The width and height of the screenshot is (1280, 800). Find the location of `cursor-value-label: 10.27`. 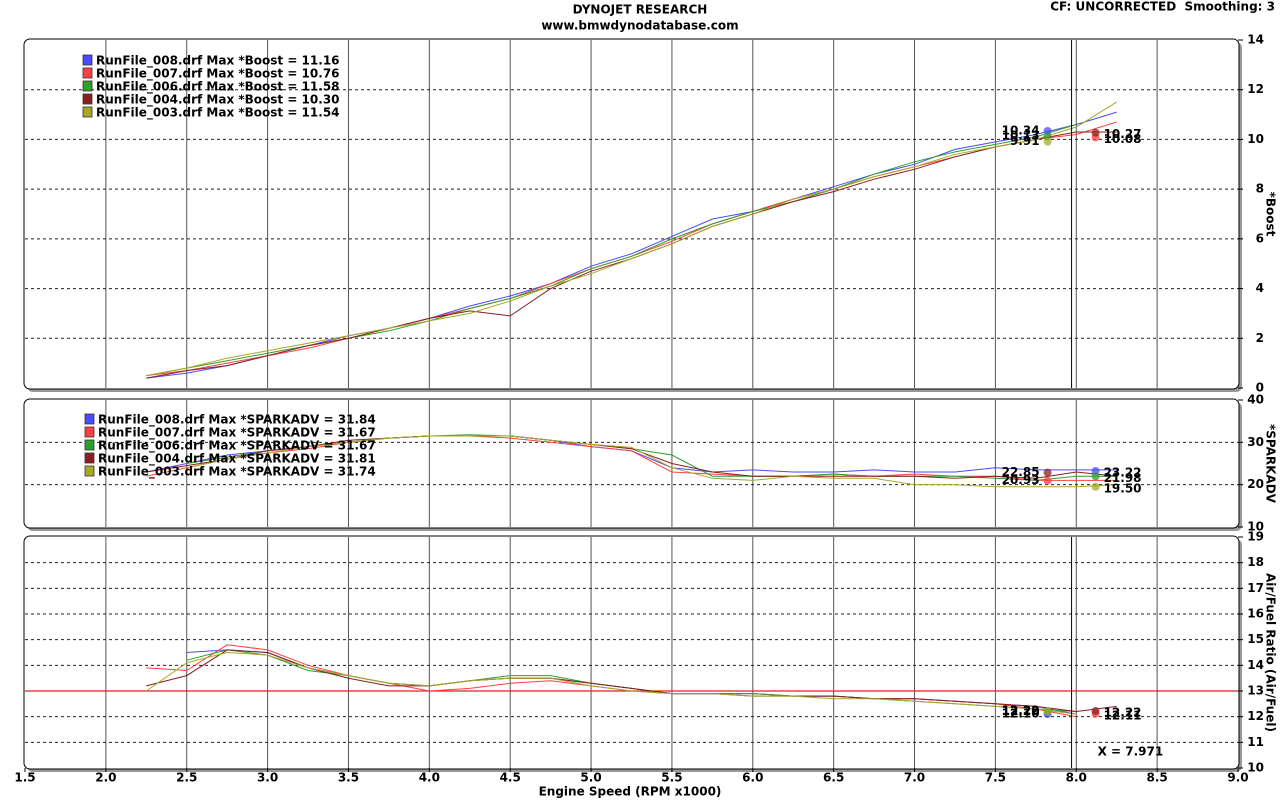

cursor-value-label: 10.27 is located at coordinates (1123, 134).